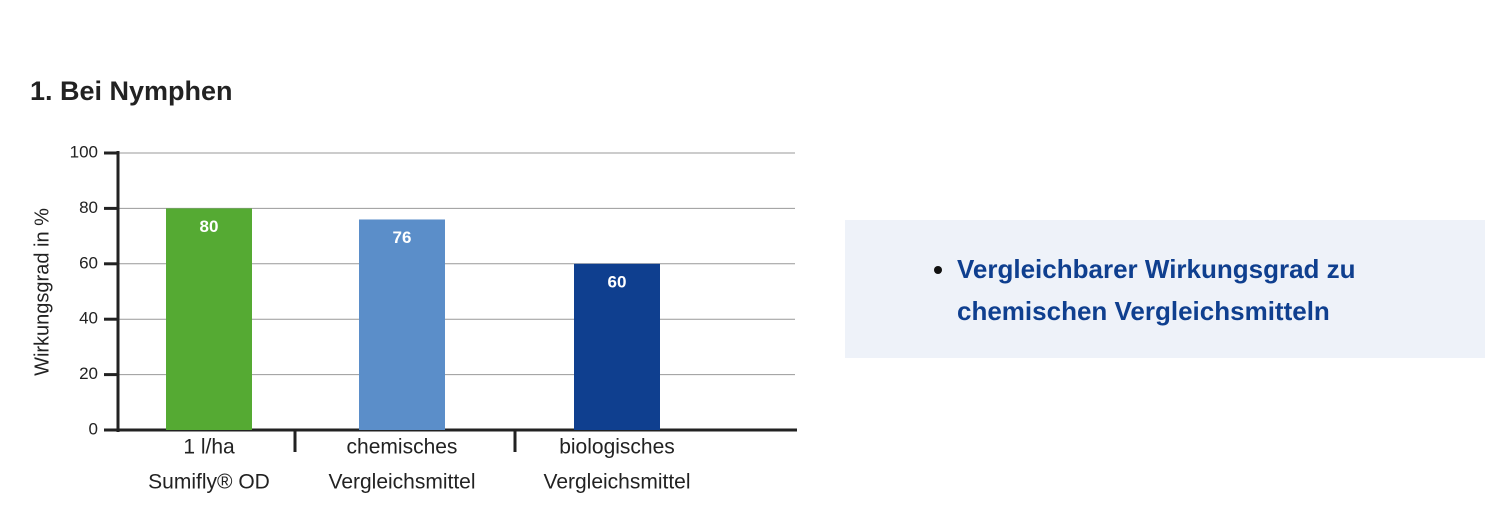 This screenshot has width=1509, height=528. What do you see at coordinates (617, 281) in the screenshot?
I see `data-label: 60` at bounding box center [617, 281].